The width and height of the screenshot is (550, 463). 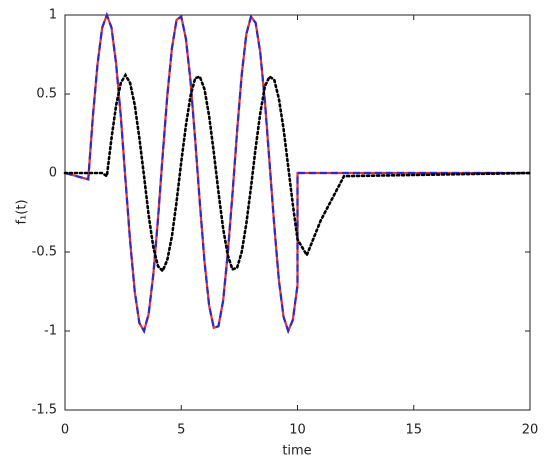 I want to click on x-tick-label: 0, so click(x=65, y=430).